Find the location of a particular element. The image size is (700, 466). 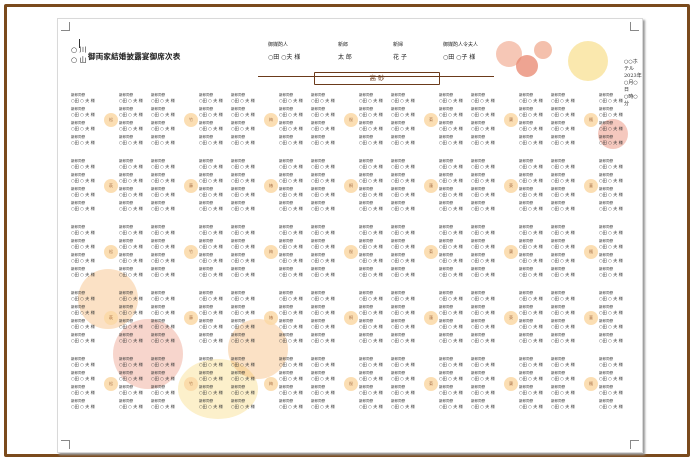

table-circle: 桜 is located at coordinates (351, 120).